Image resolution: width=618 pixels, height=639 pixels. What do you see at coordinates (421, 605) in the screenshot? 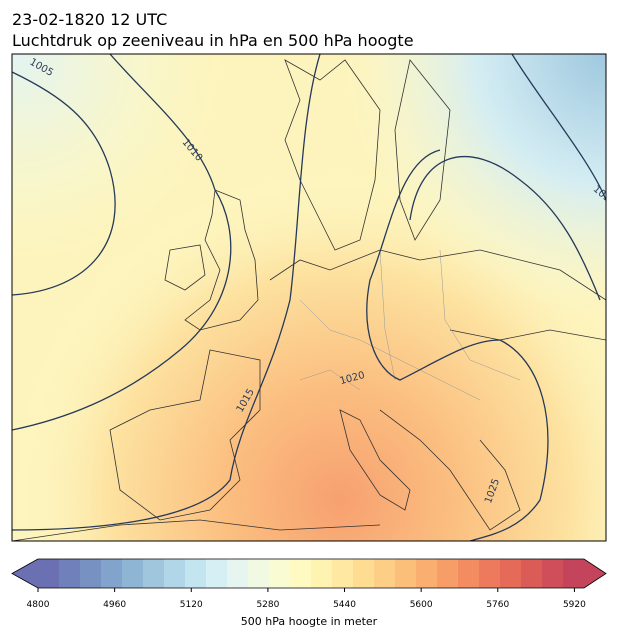
I see `colorbar-tick-label: 5600` at bounding box center [421, 605].